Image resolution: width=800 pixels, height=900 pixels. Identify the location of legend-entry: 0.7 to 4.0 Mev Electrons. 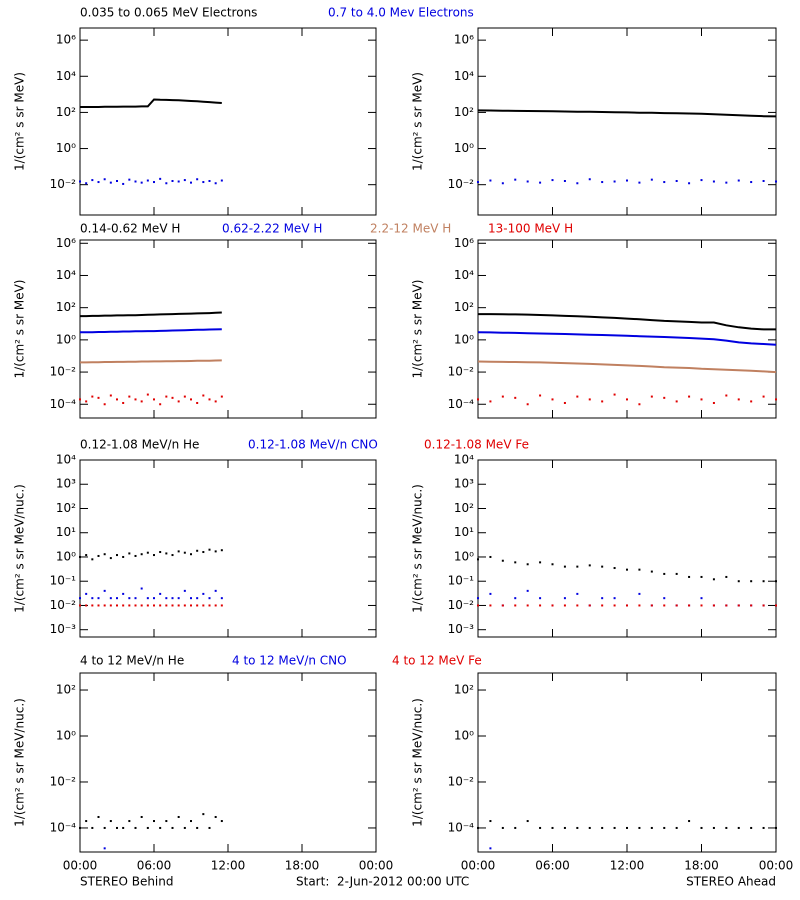
(401, 13).